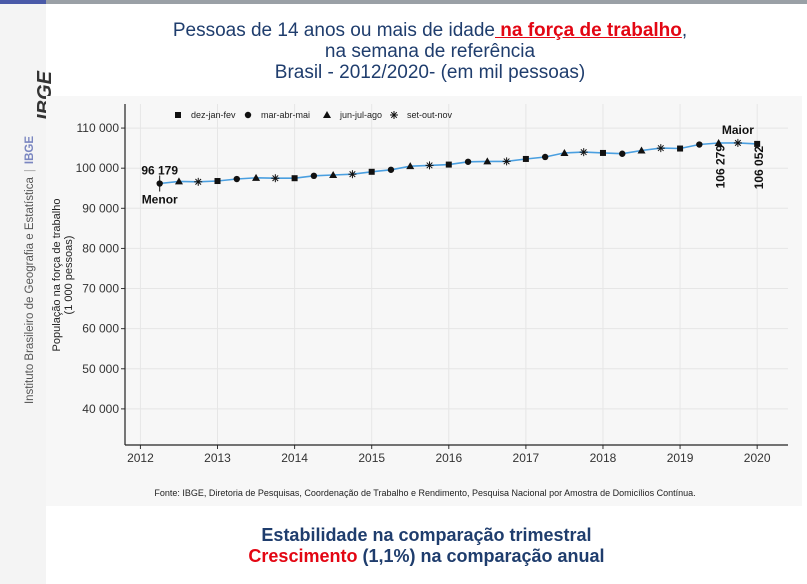  I want to click on y-tick-label: 90 000, so click(100, 208).